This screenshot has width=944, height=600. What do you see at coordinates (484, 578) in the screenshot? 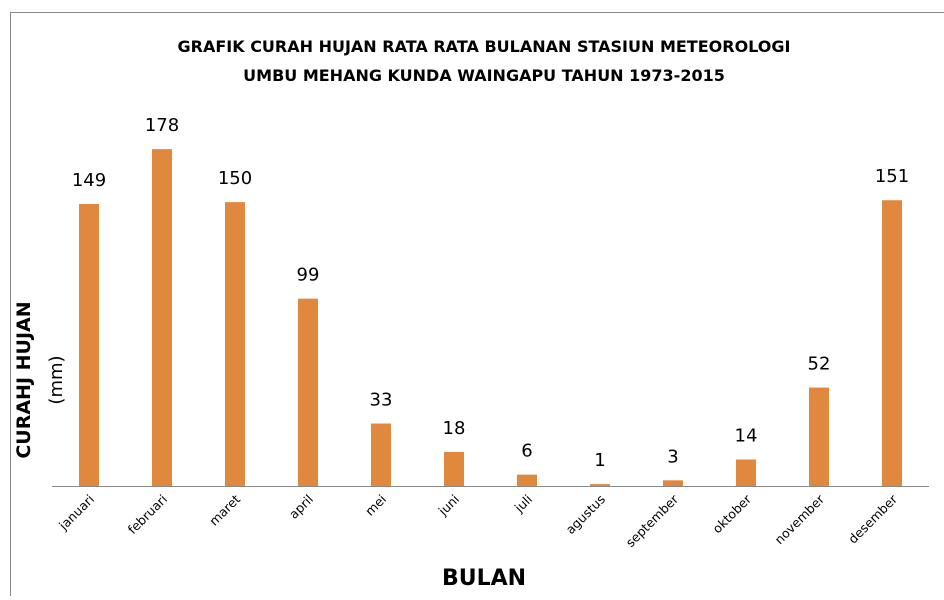
I see `x-axis-label: BULAN` at bounding box center [484, 578].